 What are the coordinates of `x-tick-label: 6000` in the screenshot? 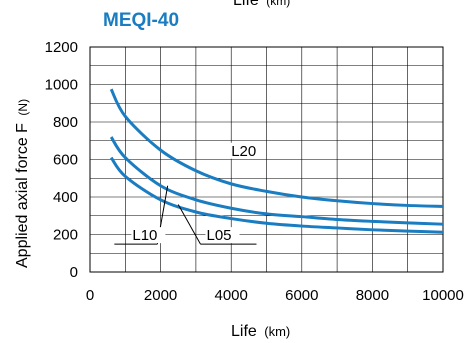 It's located at (301, 295).